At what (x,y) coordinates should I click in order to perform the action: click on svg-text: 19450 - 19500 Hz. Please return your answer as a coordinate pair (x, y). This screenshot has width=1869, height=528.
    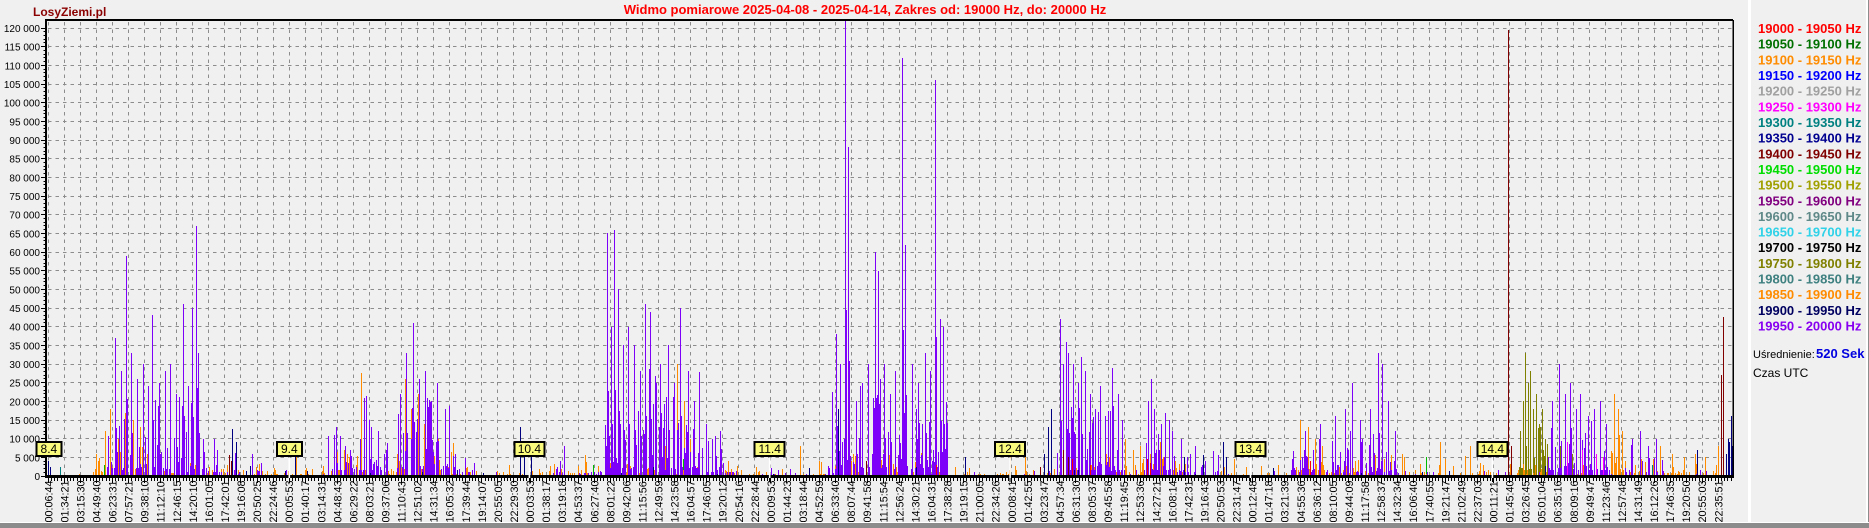
    Looking at the image, I should click on (1810, 169).